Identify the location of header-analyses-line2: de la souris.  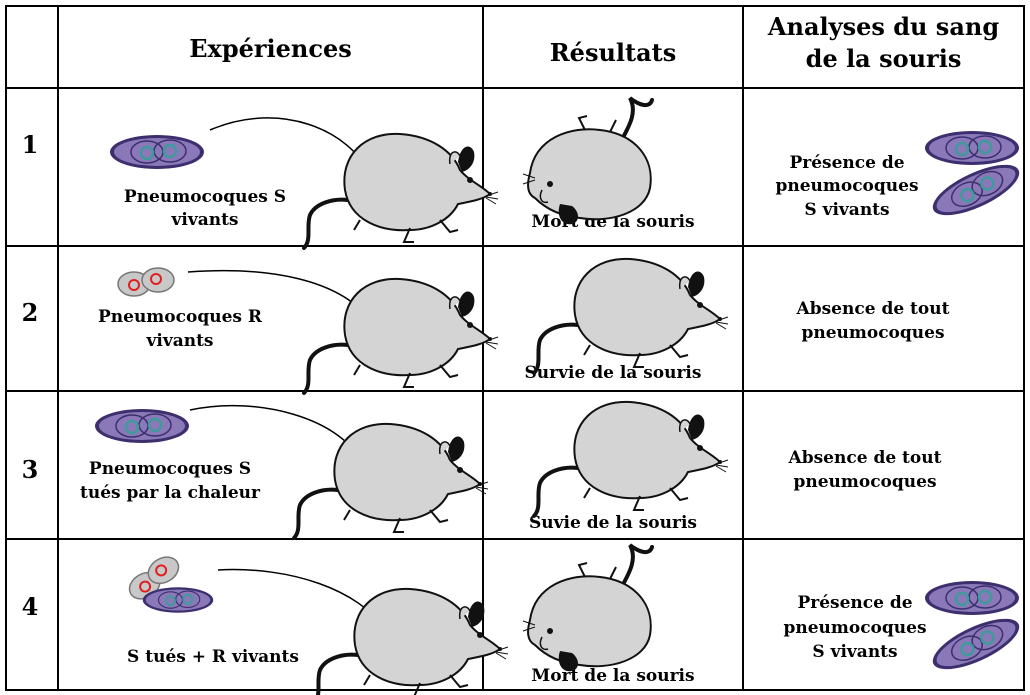
(883, 58).